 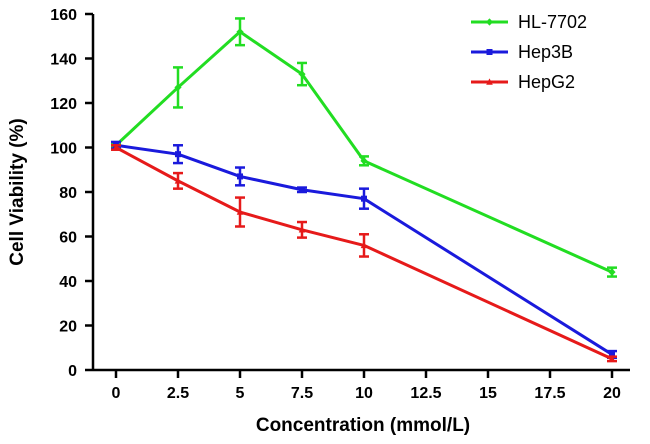 I want to click on y-ticks: 0 20 40 60 80 100 120 140 160, so click(x=71, y=193).